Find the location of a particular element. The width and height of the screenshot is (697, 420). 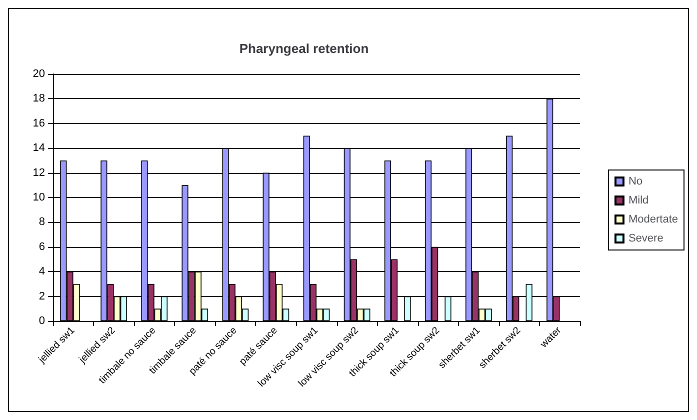

y-tick-label: 12 is located at coordinates (38, 172).